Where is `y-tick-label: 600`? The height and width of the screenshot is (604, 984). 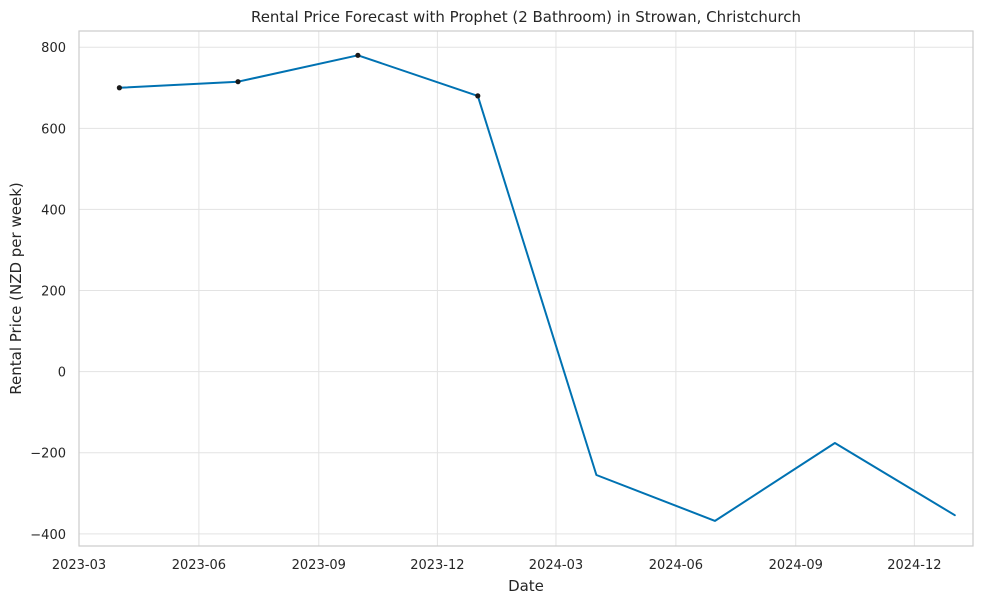
y-tick-label: 600 is located at coordinates (53, 129).